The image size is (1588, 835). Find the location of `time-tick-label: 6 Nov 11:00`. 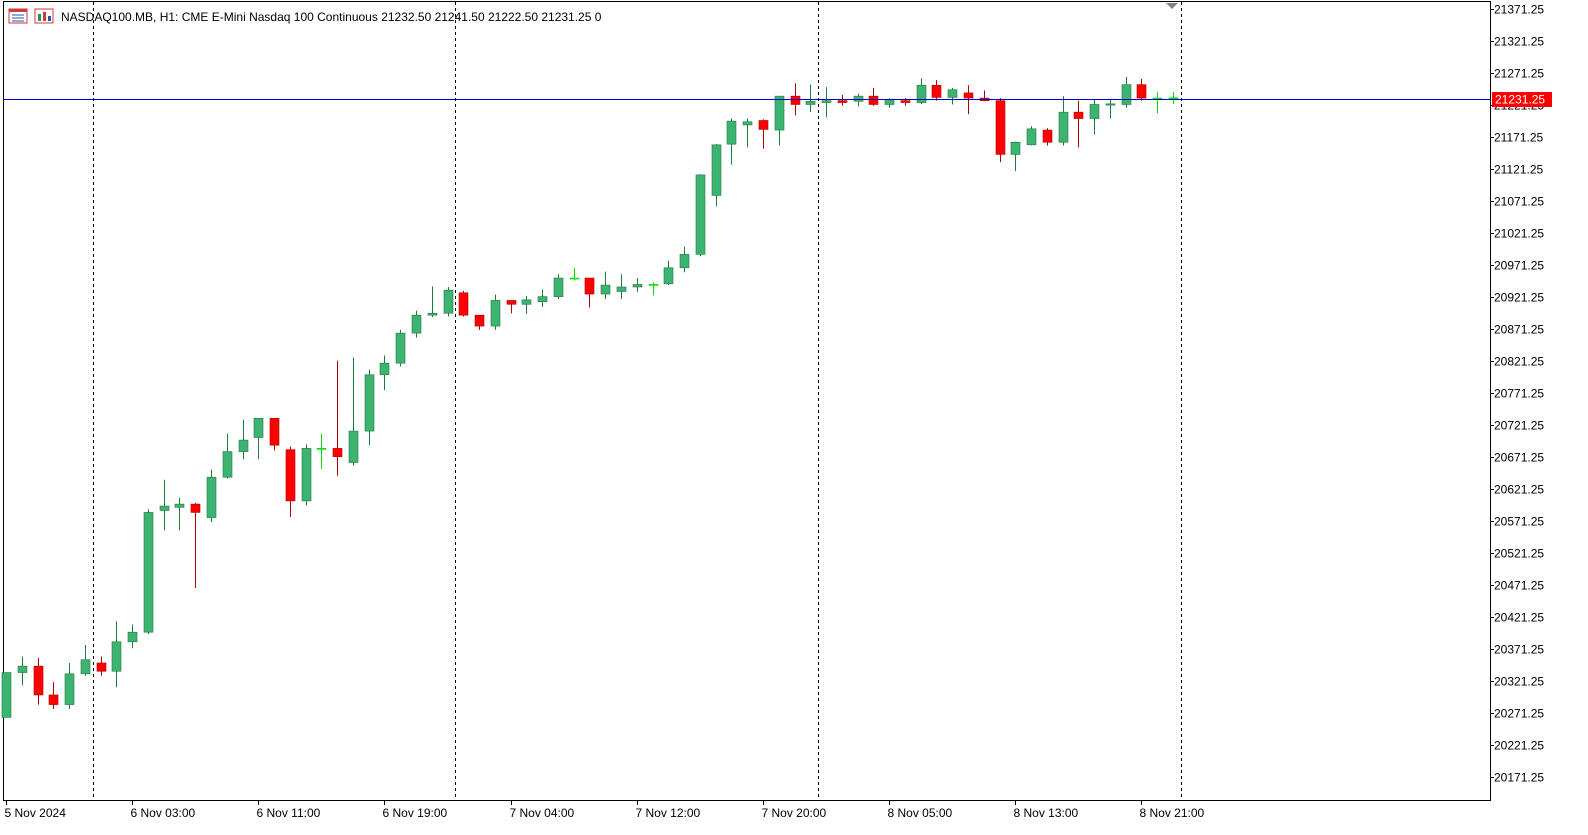

time-tick-label: 6 Nov 11:00 is located at coordinates (289, 813).